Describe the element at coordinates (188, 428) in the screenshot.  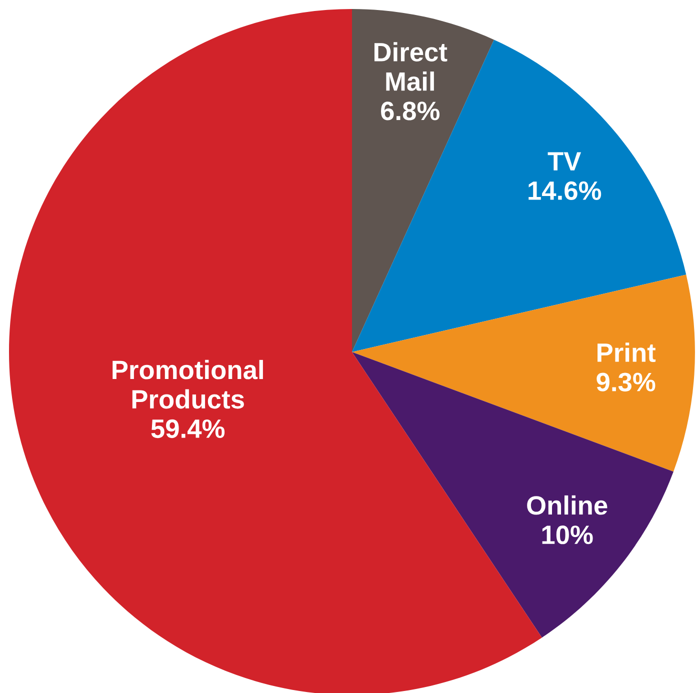
I see `data-label: 59.4%` at that location.